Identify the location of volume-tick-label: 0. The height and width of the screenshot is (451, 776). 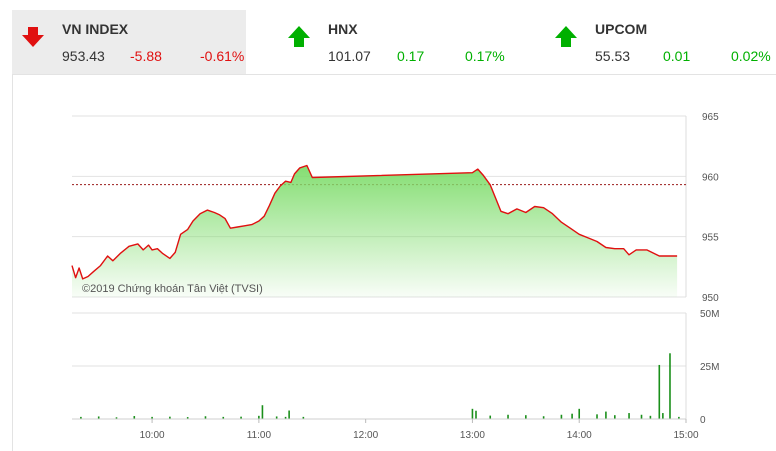
(703, 420).